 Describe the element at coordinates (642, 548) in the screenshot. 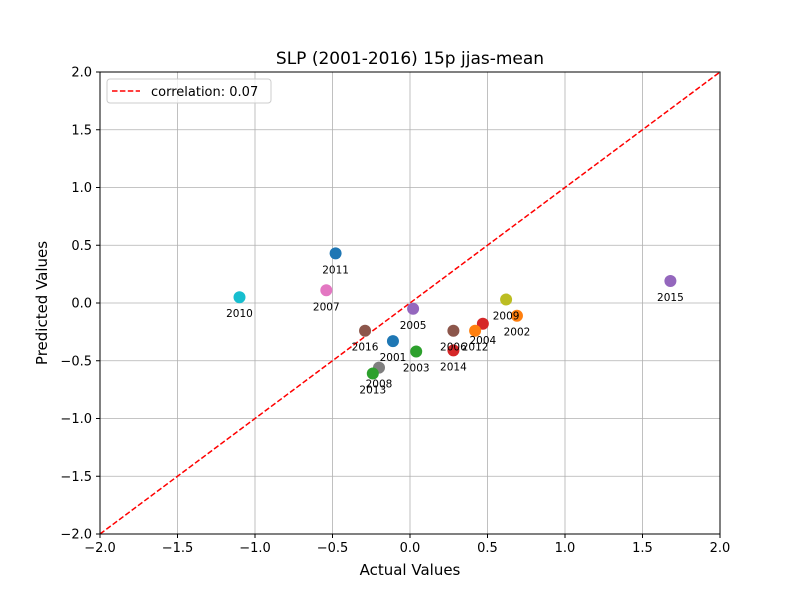

I see `x-tick-label: 1.5` at that location.